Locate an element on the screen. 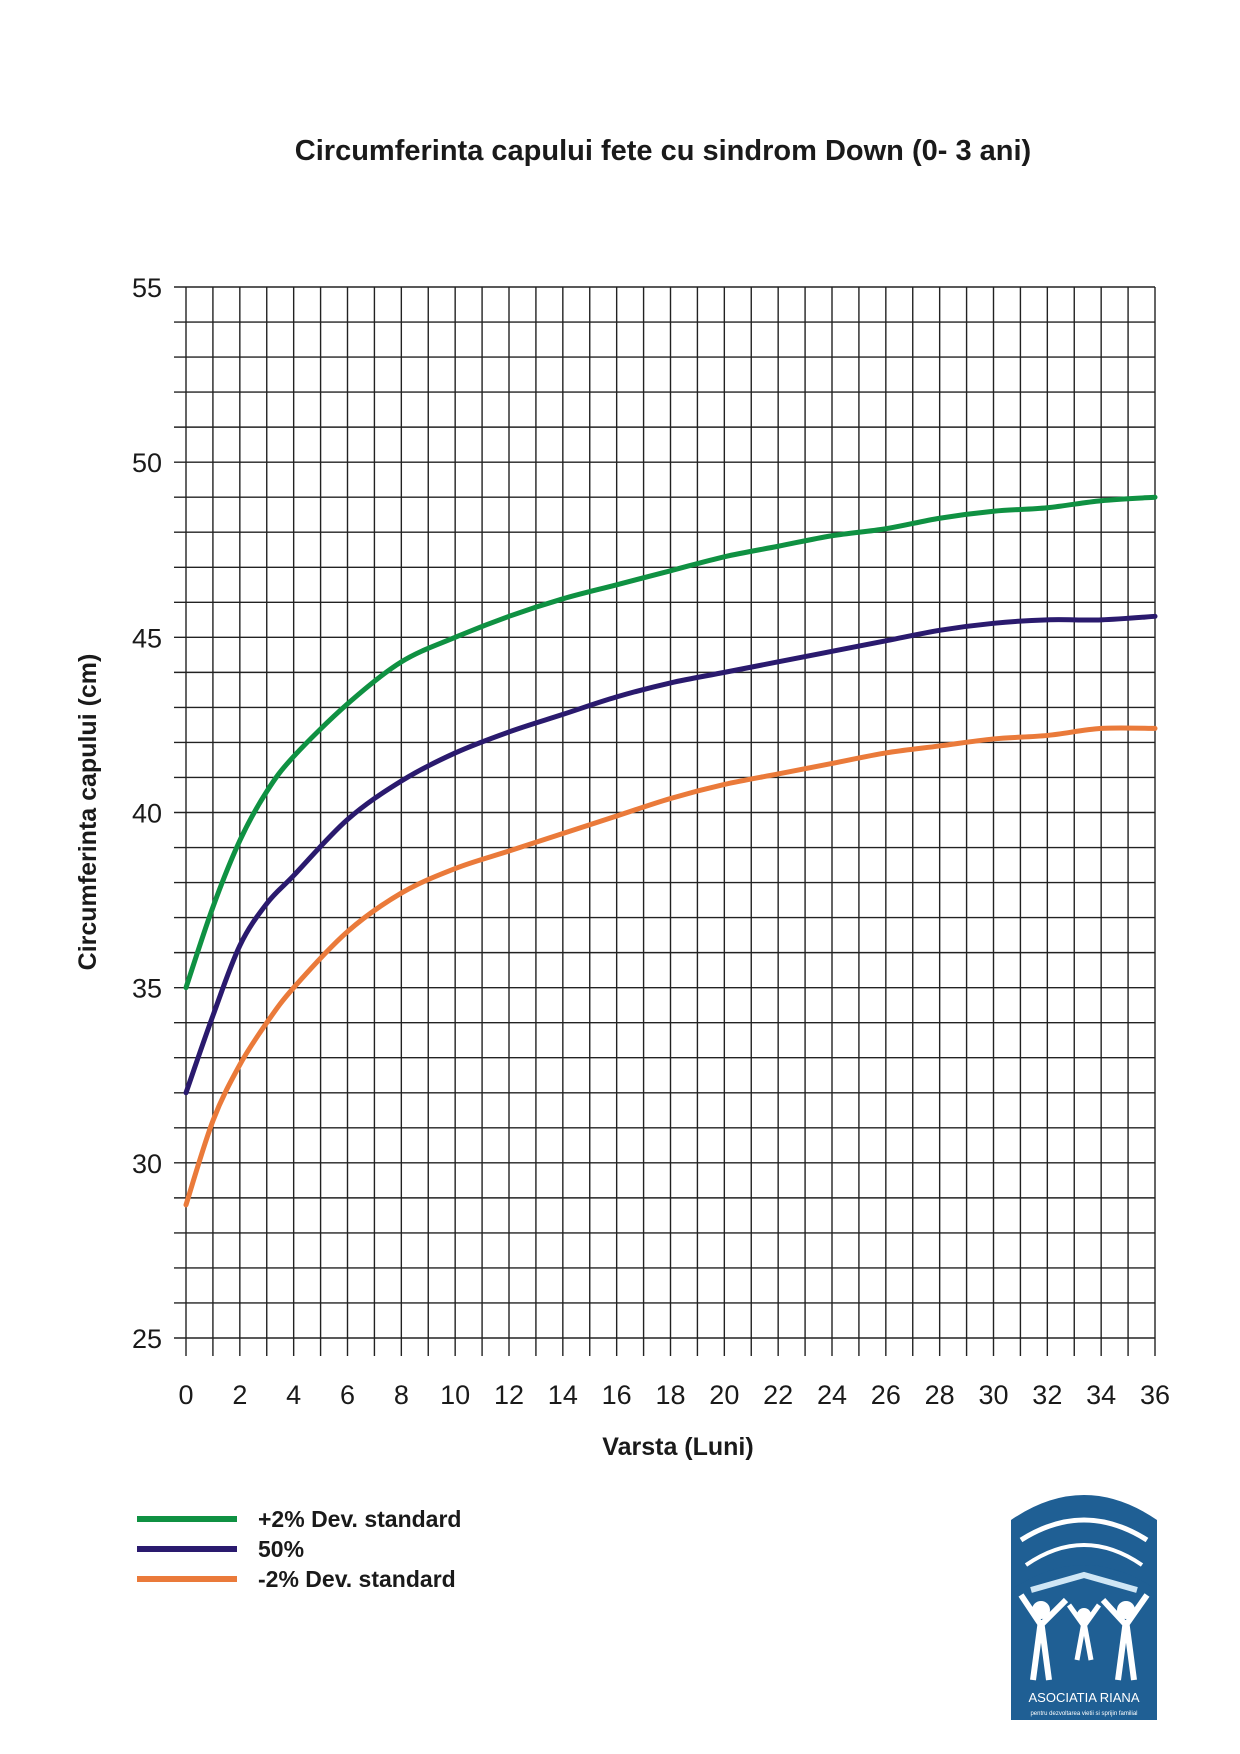 This screenshot has width=1240, height=1754. y-tick-label: 55 is located at coordinates (147, 288).